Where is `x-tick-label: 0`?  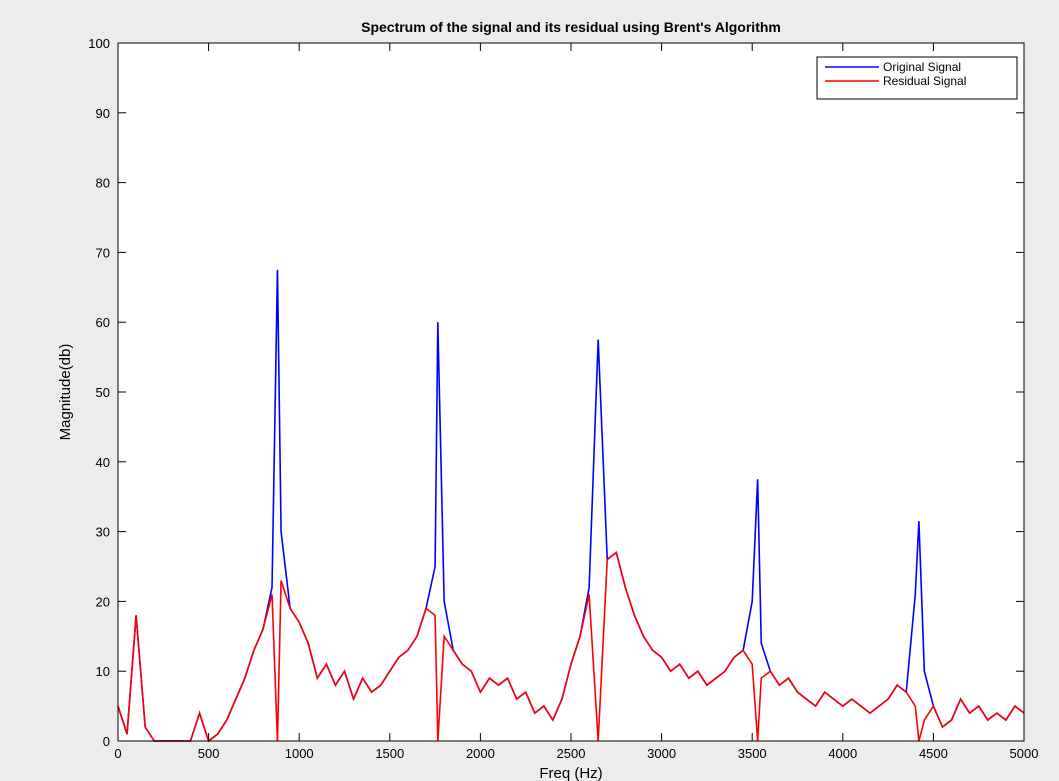 x-tick-label: 0 is located at coordinates (117, 753).